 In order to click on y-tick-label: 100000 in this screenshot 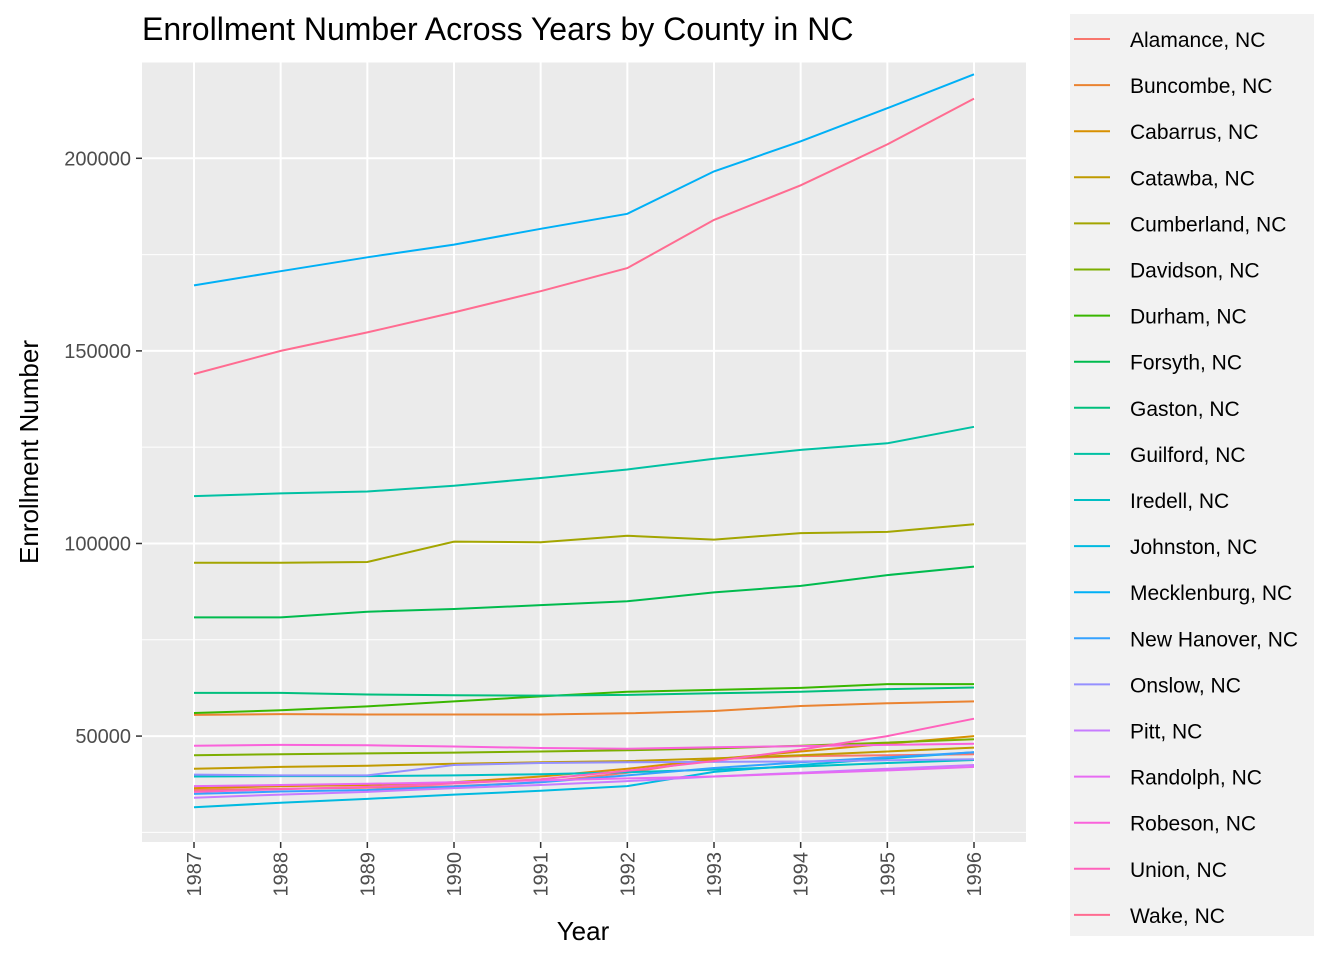, I will do `click(97, 544)`.